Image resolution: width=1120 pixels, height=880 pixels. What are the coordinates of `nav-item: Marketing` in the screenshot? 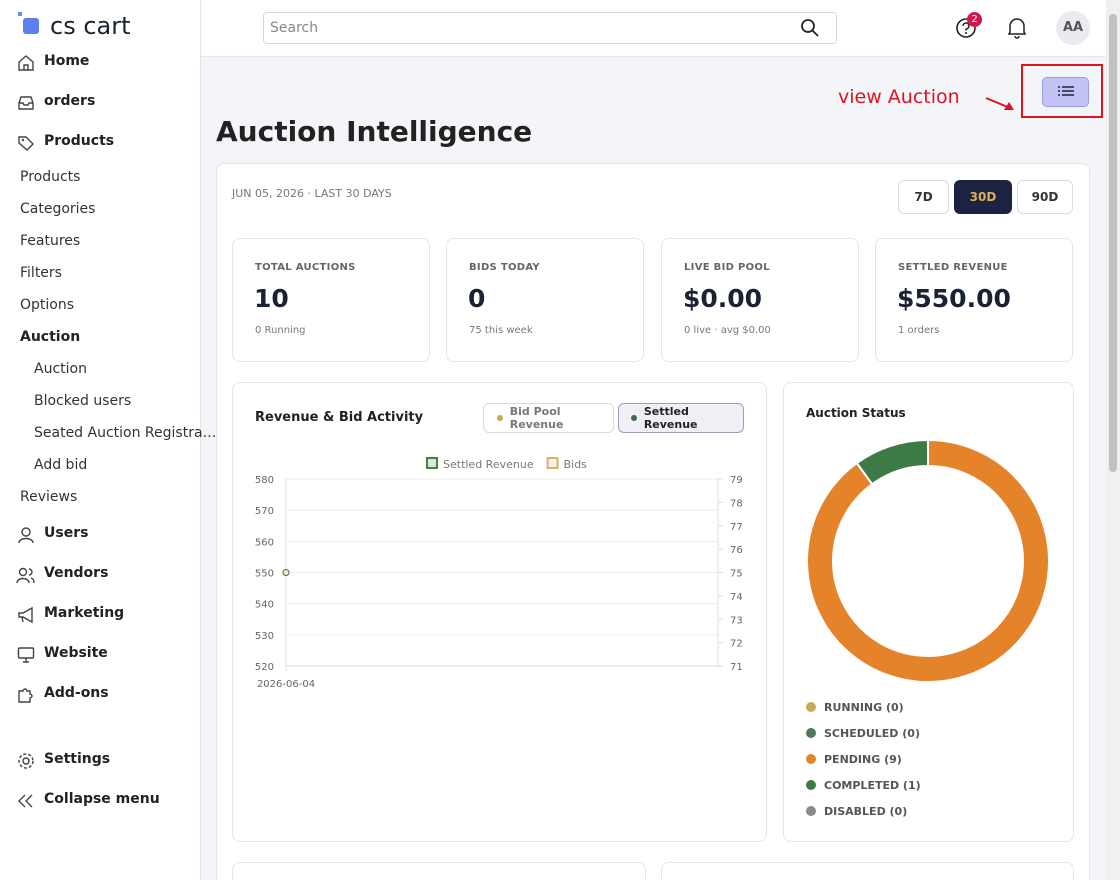 It's located at (84, 613).